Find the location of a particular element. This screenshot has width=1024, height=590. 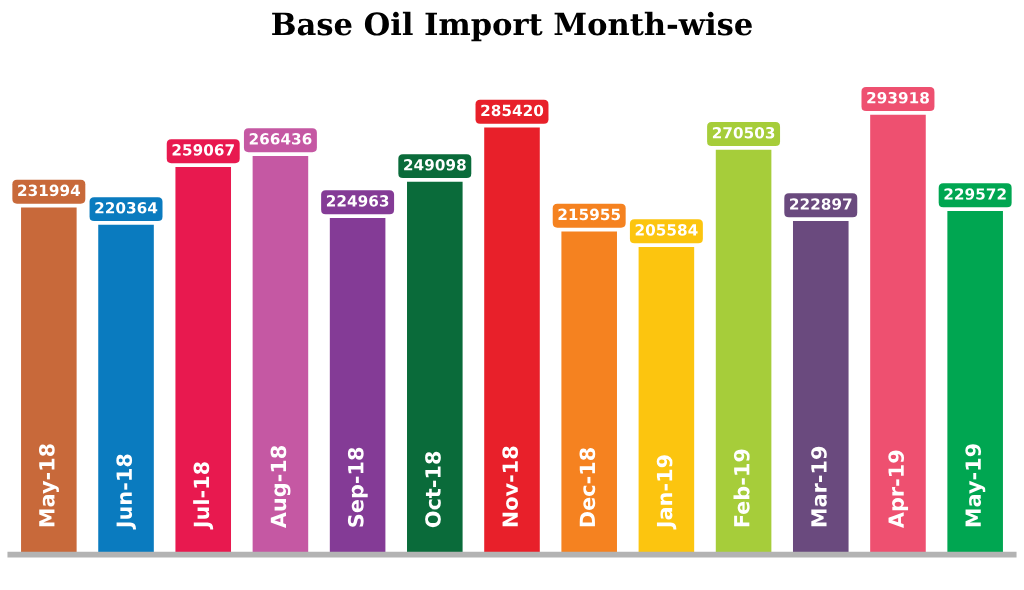

data-label: 293918 is located at coordinates (898, 97).